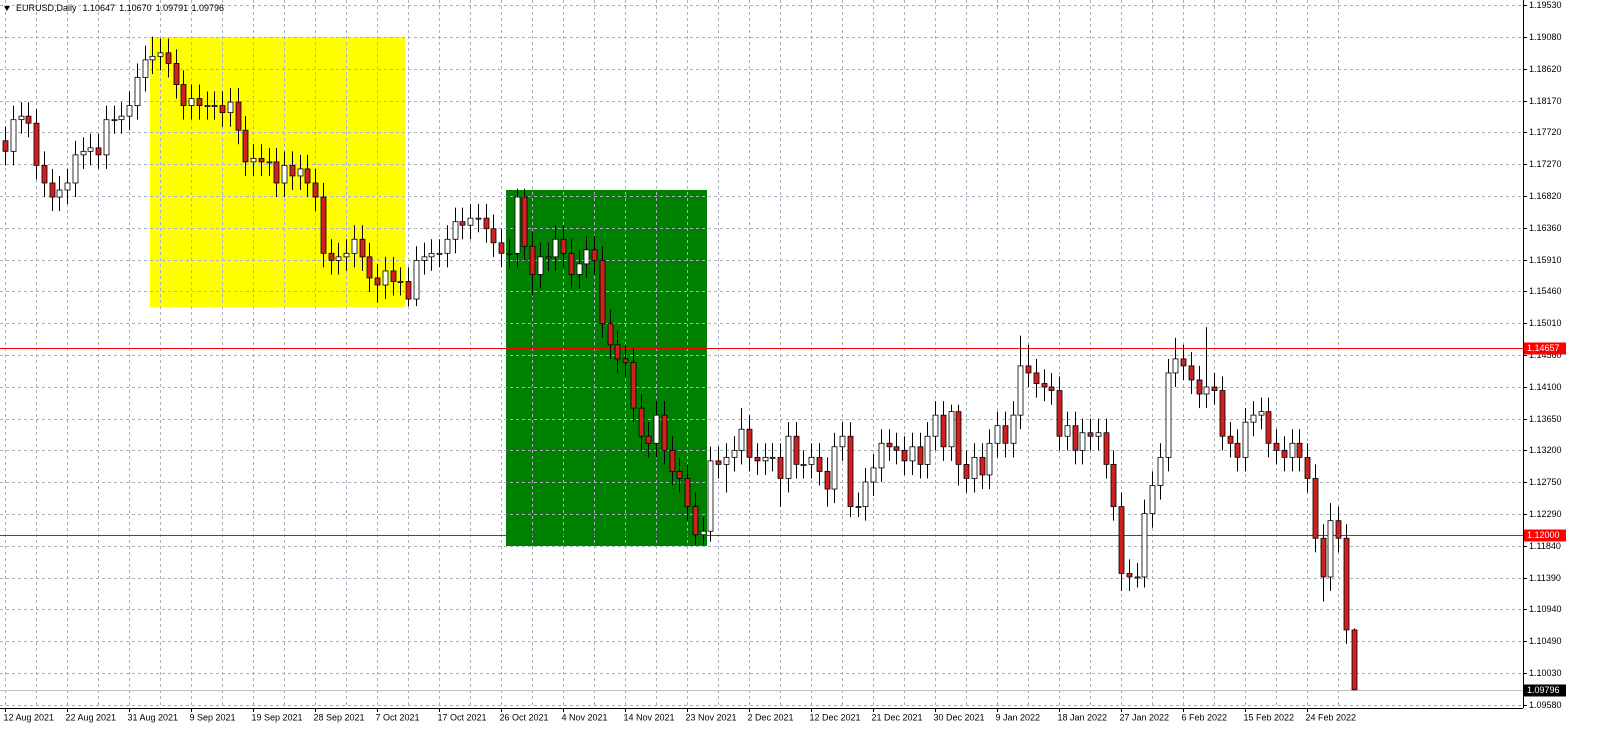  What do you see at coordinates (1545, 69) in the screenshot?
I see `y-tick-label: 1.18620` at bounding box center [1545, 69].